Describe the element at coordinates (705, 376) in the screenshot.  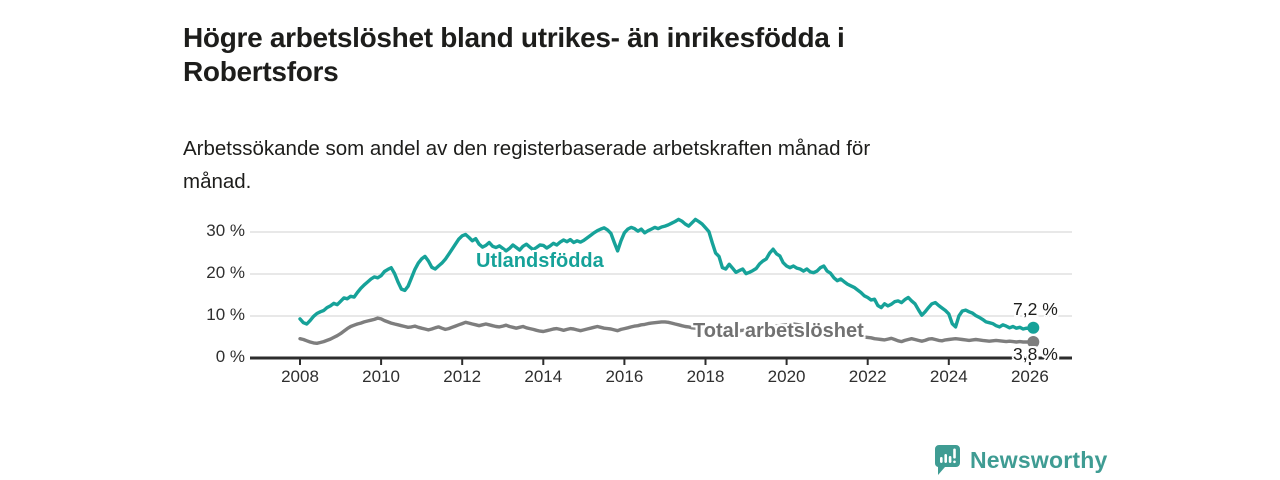
I see `x-tick-label: 2018` at that location.